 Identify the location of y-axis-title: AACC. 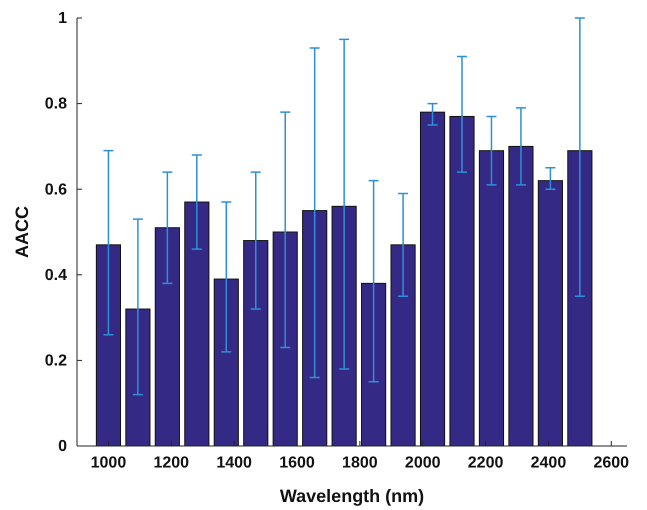
(22, 232).